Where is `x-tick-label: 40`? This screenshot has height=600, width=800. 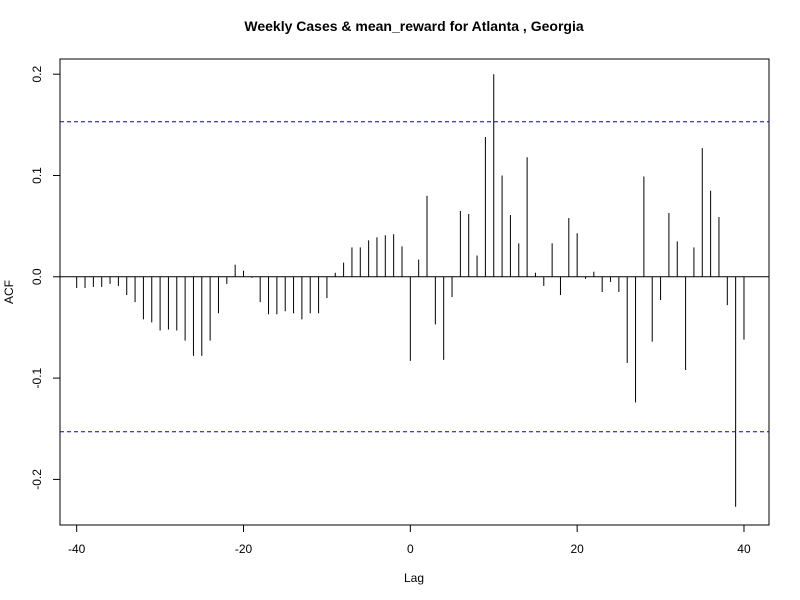
x-tick-label: 40 is located at coordinates (744, 549).